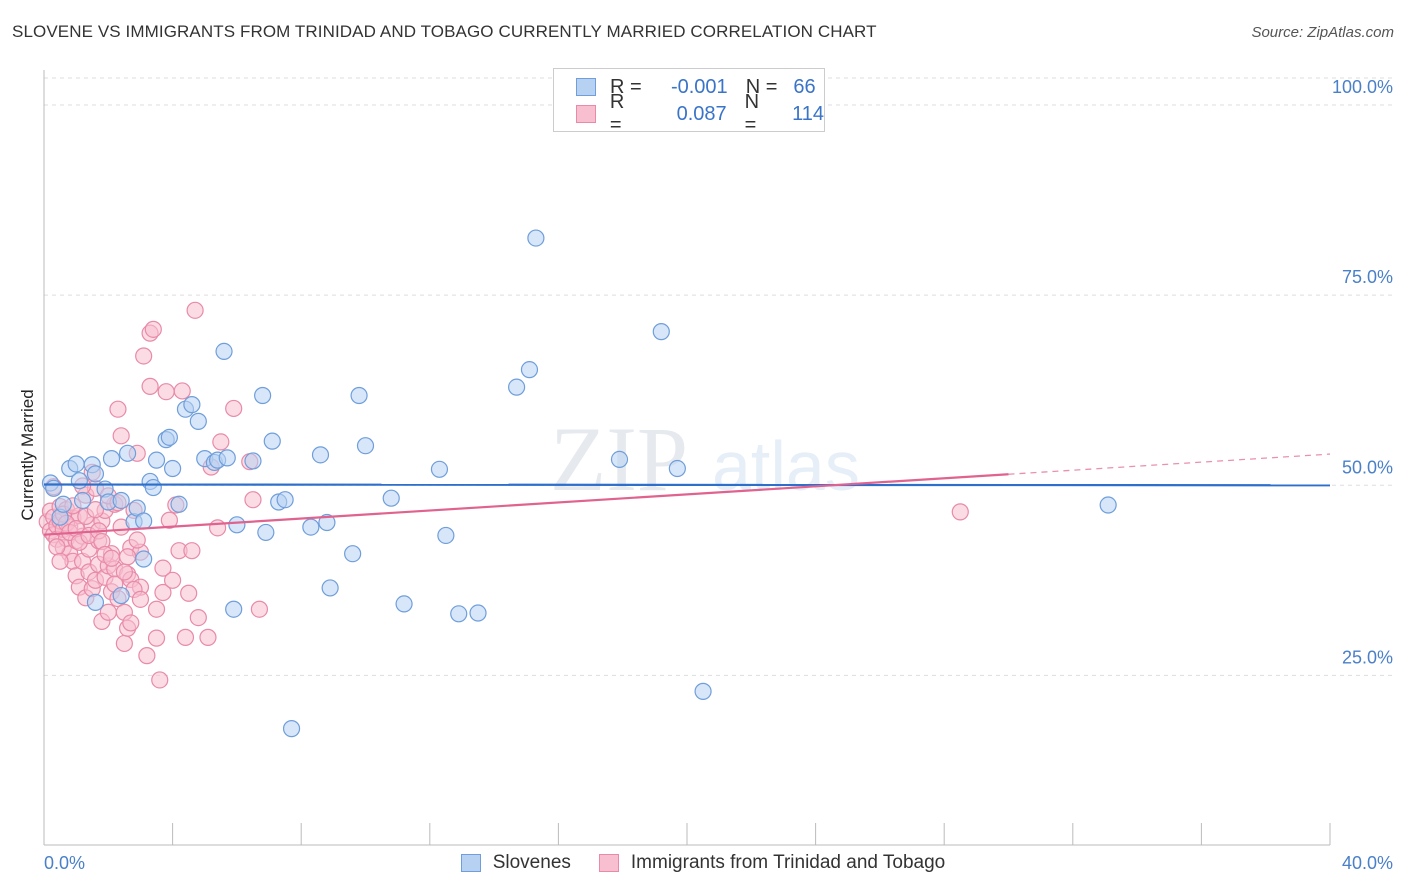 The height and width of the screenshot is (892, 1406). Describe the element at coordinates (586, 87) in the screenshot. I see `legend-swatch-blue` at that location.